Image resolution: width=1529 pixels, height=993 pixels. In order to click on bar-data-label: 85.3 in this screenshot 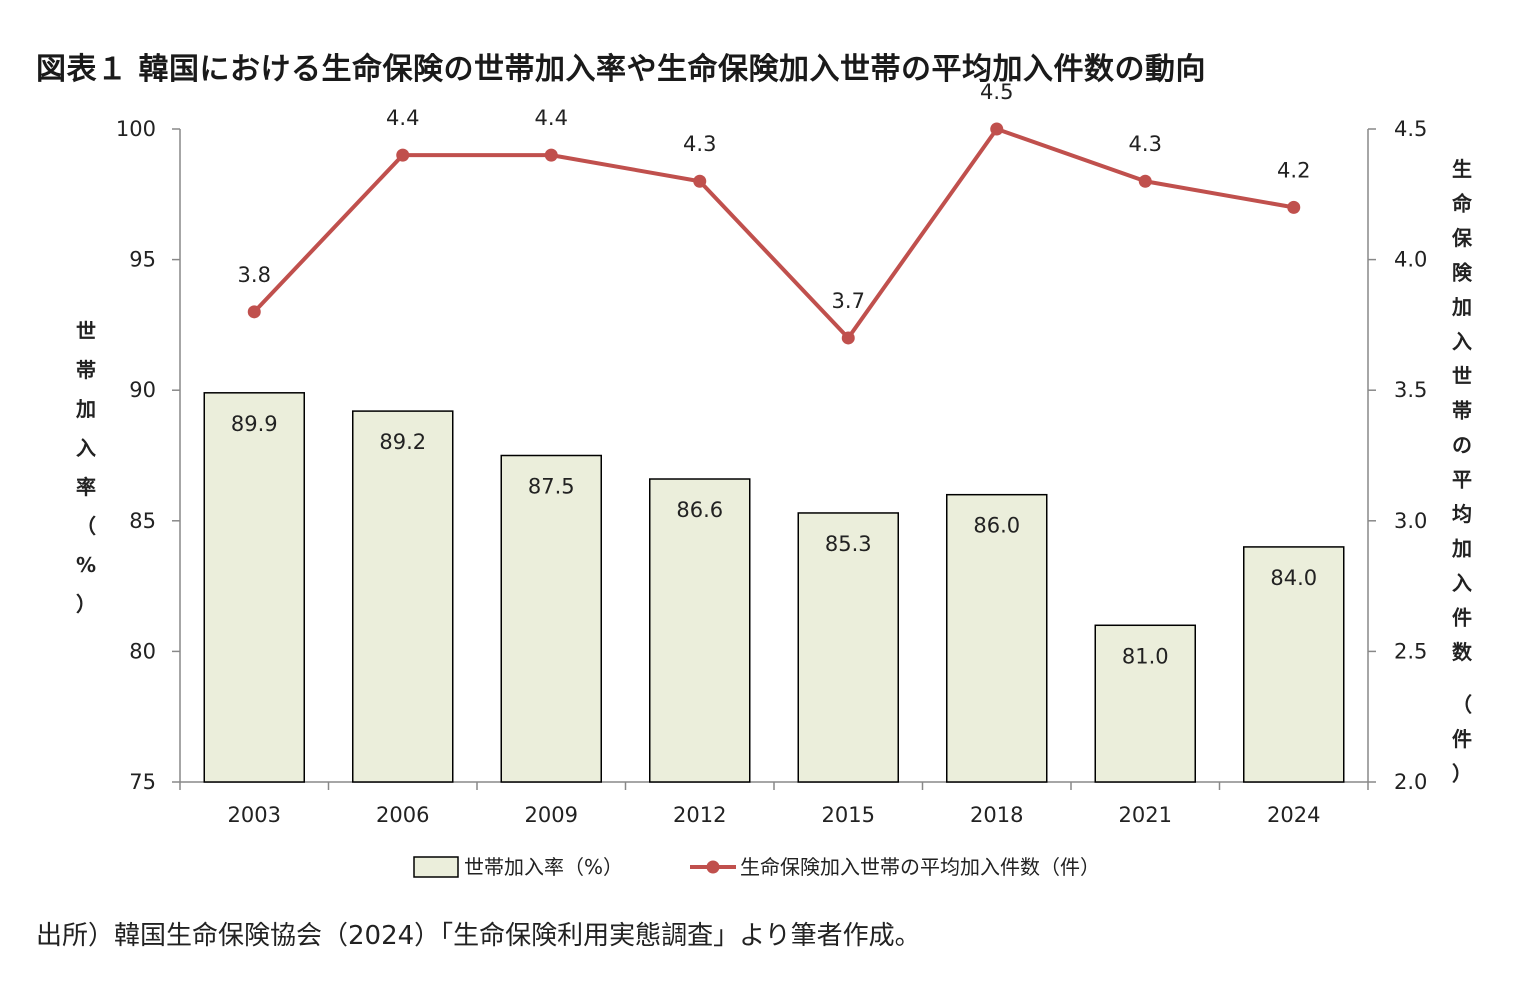, I will do `click(848, 544)`.